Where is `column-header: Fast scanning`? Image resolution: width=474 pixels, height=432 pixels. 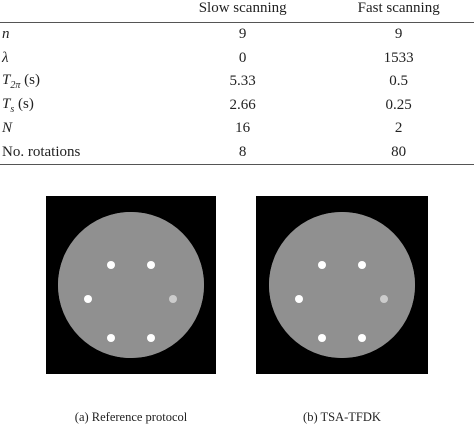 column-header: Fast scanning is located at coordinates (398, 11).